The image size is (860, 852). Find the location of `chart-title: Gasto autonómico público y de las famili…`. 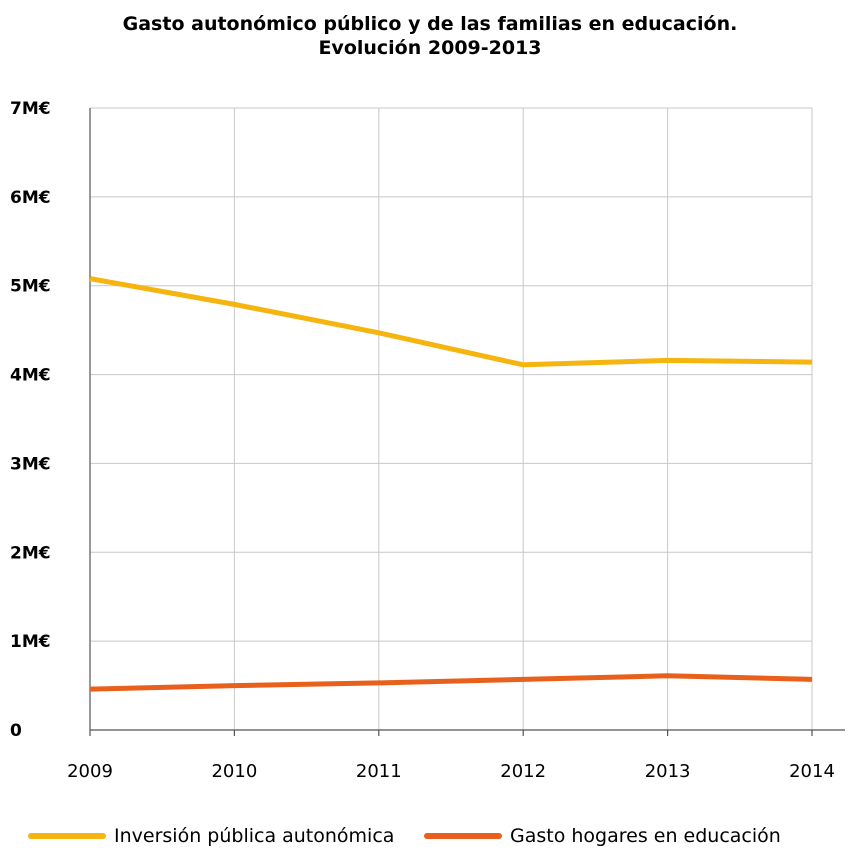

chart-title: Gasto autonómico público y de las famili… is located at coordinates (430, 36).